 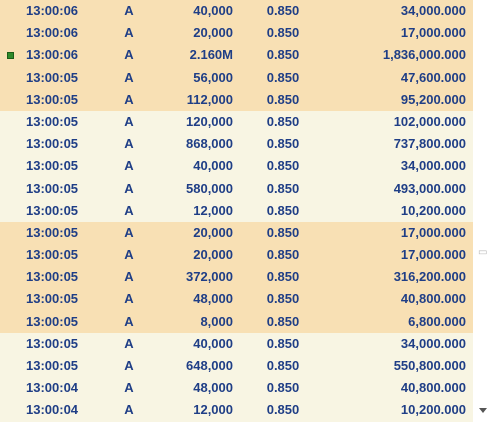 What do you see at coordinates (483, 213) in the screenshot?
I see `vertical-scrollbar: ▭` at bounding box center [483, 213].